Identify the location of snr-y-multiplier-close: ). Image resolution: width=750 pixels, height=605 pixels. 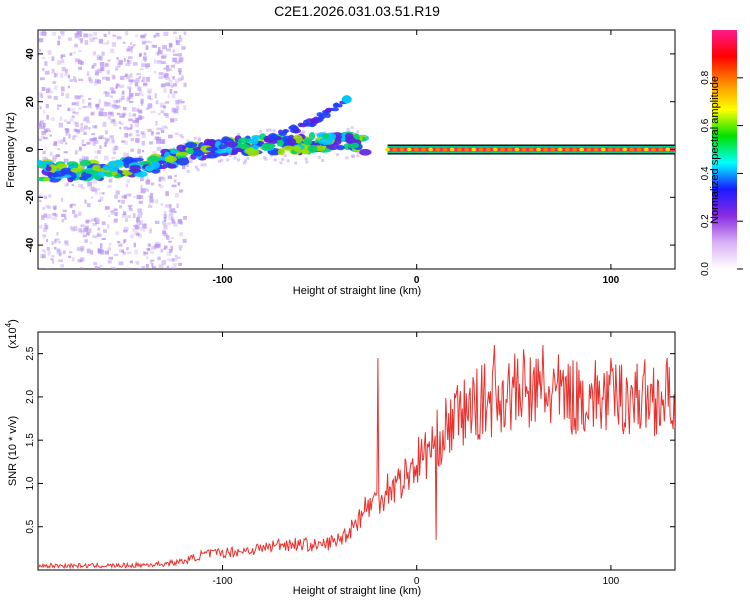
(13, 321).